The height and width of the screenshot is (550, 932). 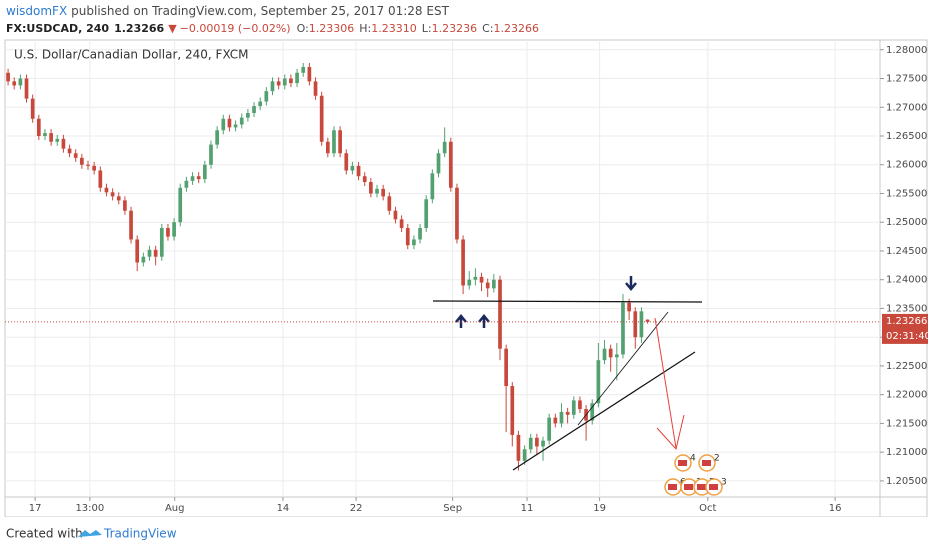 I want to click on y-tick-label: 1.26000, so click(x=906, y=165).